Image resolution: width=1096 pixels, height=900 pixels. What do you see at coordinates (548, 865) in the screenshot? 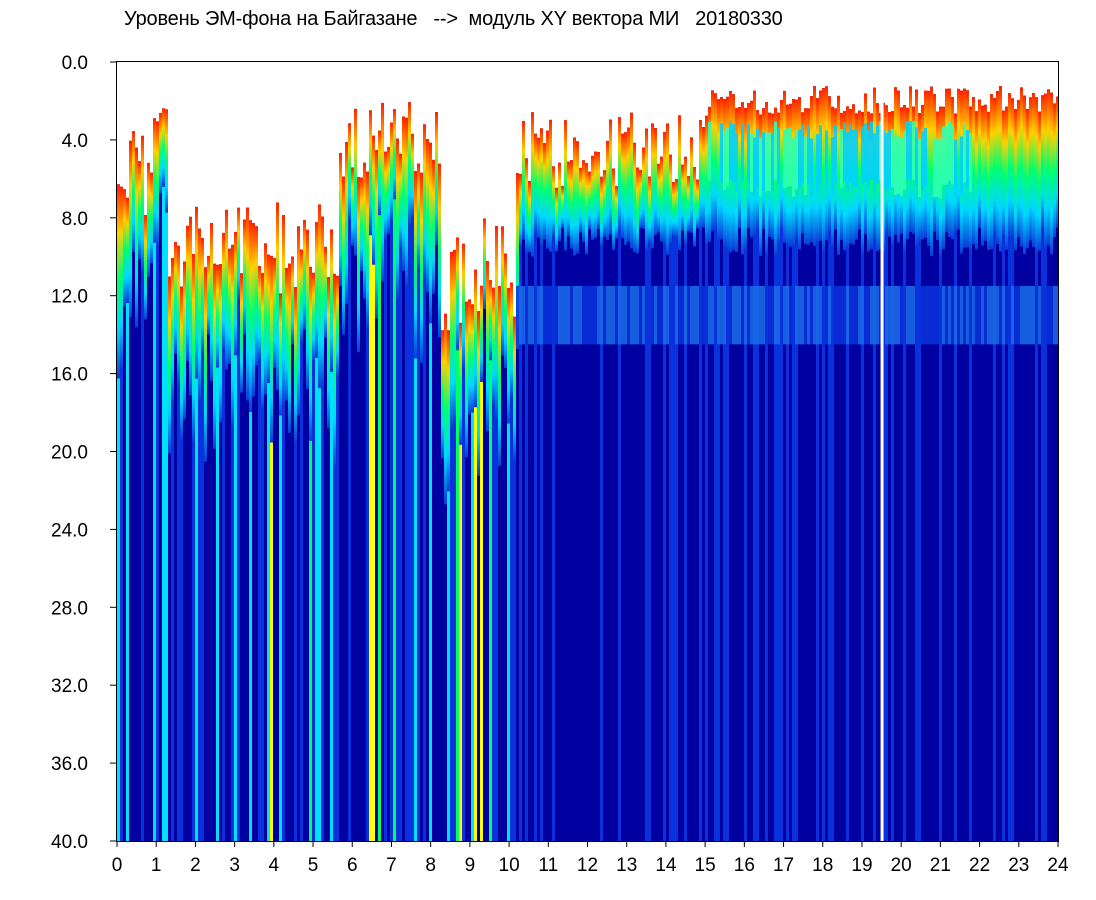
I see `x-tick-label: 11` at bounding box center [548, 865].